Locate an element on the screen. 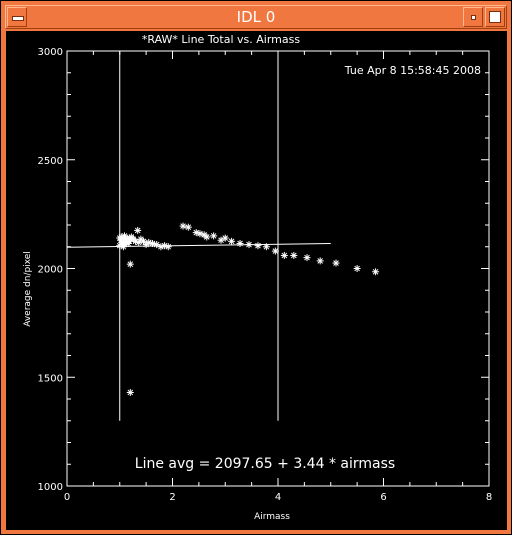 This screenshot has height=535, width=512. y-tick-label: 2000 is located at coordinates (50, 270).